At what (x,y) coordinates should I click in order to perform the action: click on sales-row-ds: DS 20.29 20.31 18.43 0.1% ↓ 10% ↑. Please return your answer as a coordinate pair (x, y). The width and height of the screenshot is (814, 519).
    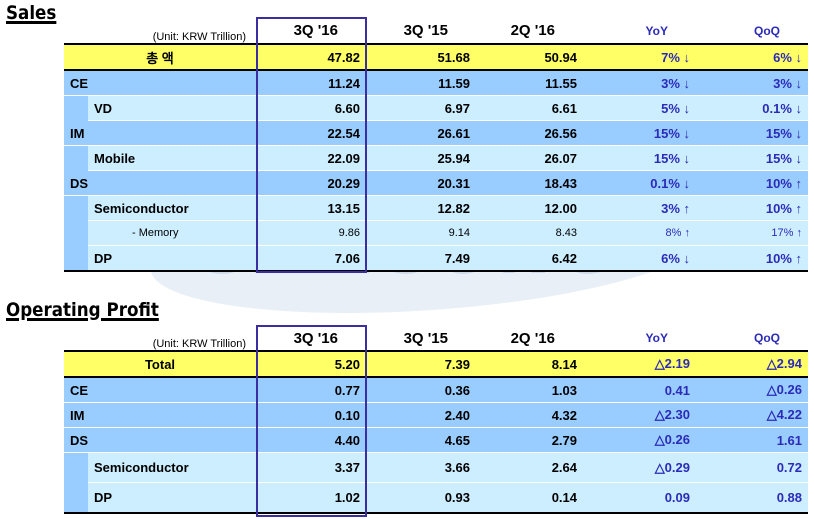
    Looking at the image, I should click on (436, 183).